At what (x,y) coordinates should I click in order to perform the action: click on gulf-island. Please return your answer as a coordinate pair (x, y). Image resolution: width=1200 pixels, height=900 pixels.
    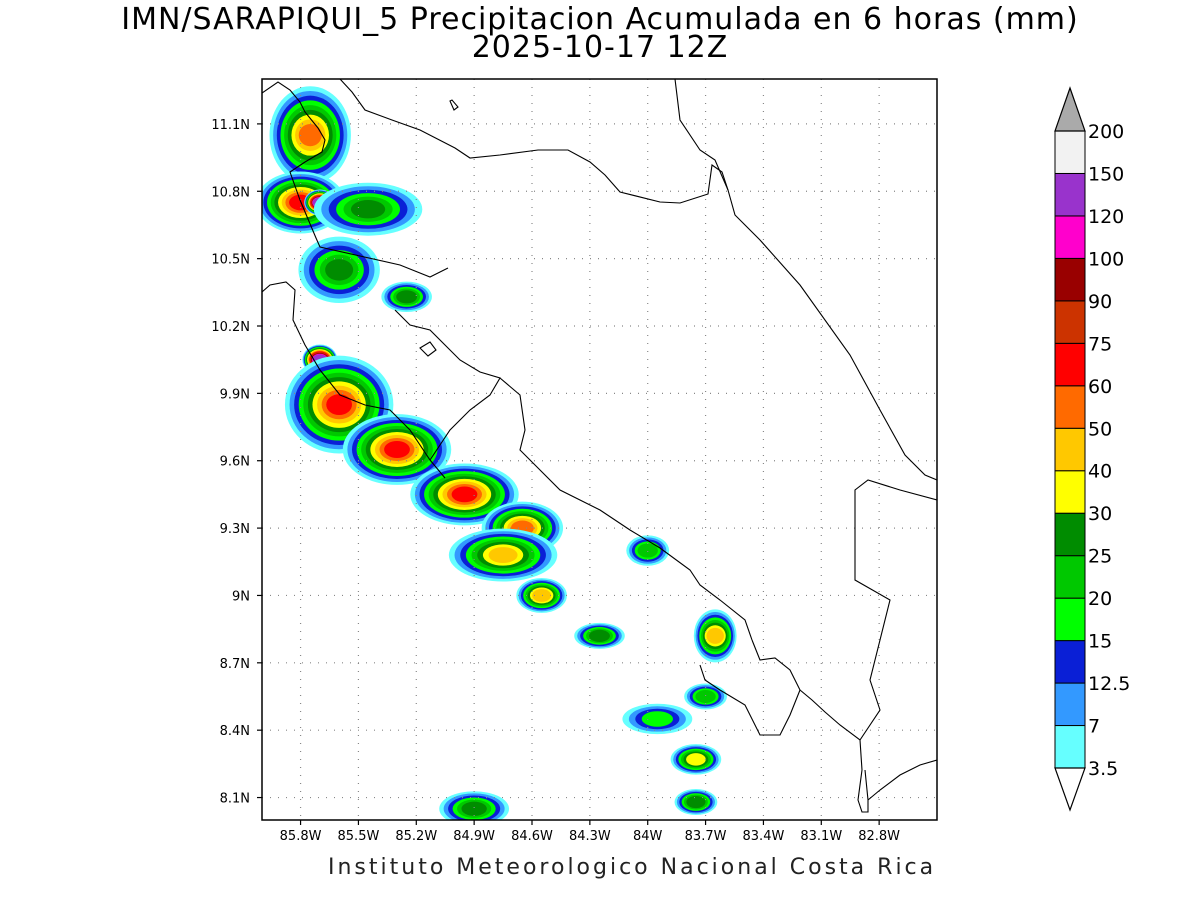
    Looking at the image, I should click on (428, 349).